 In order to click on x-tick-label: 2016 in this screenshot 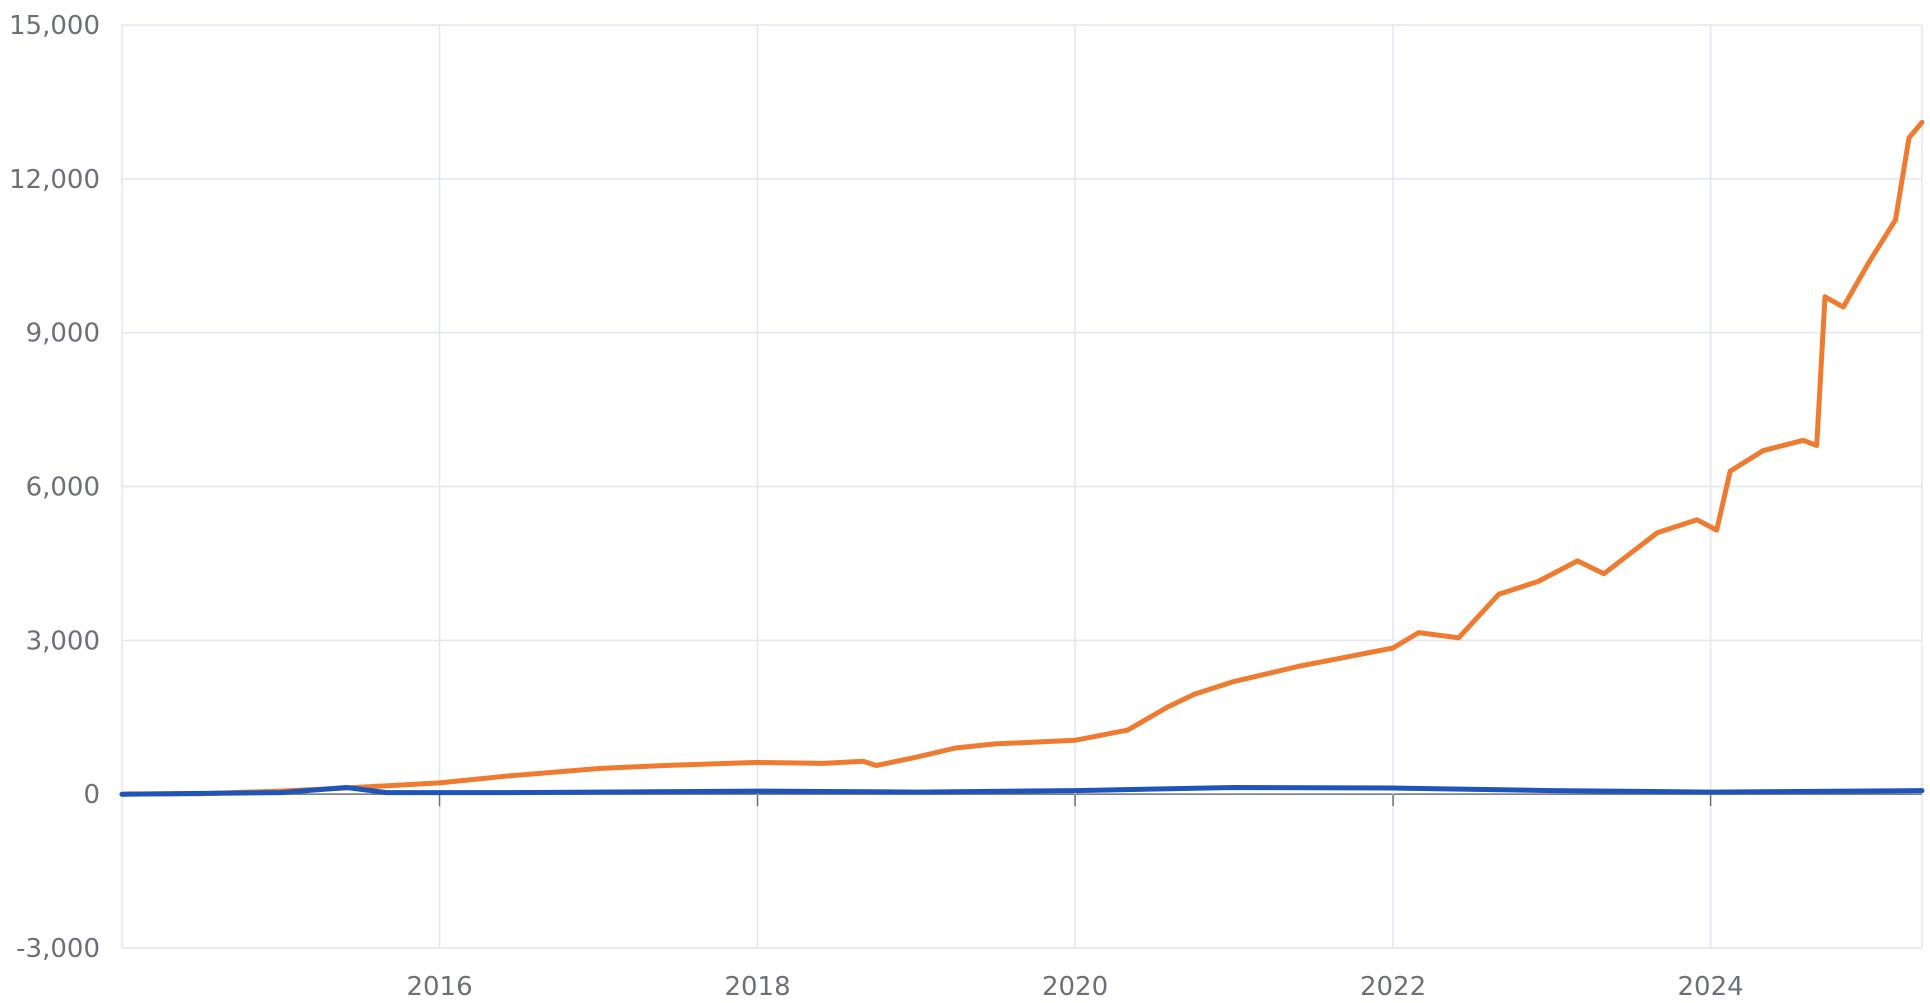, I will do `click(439, 987)`.